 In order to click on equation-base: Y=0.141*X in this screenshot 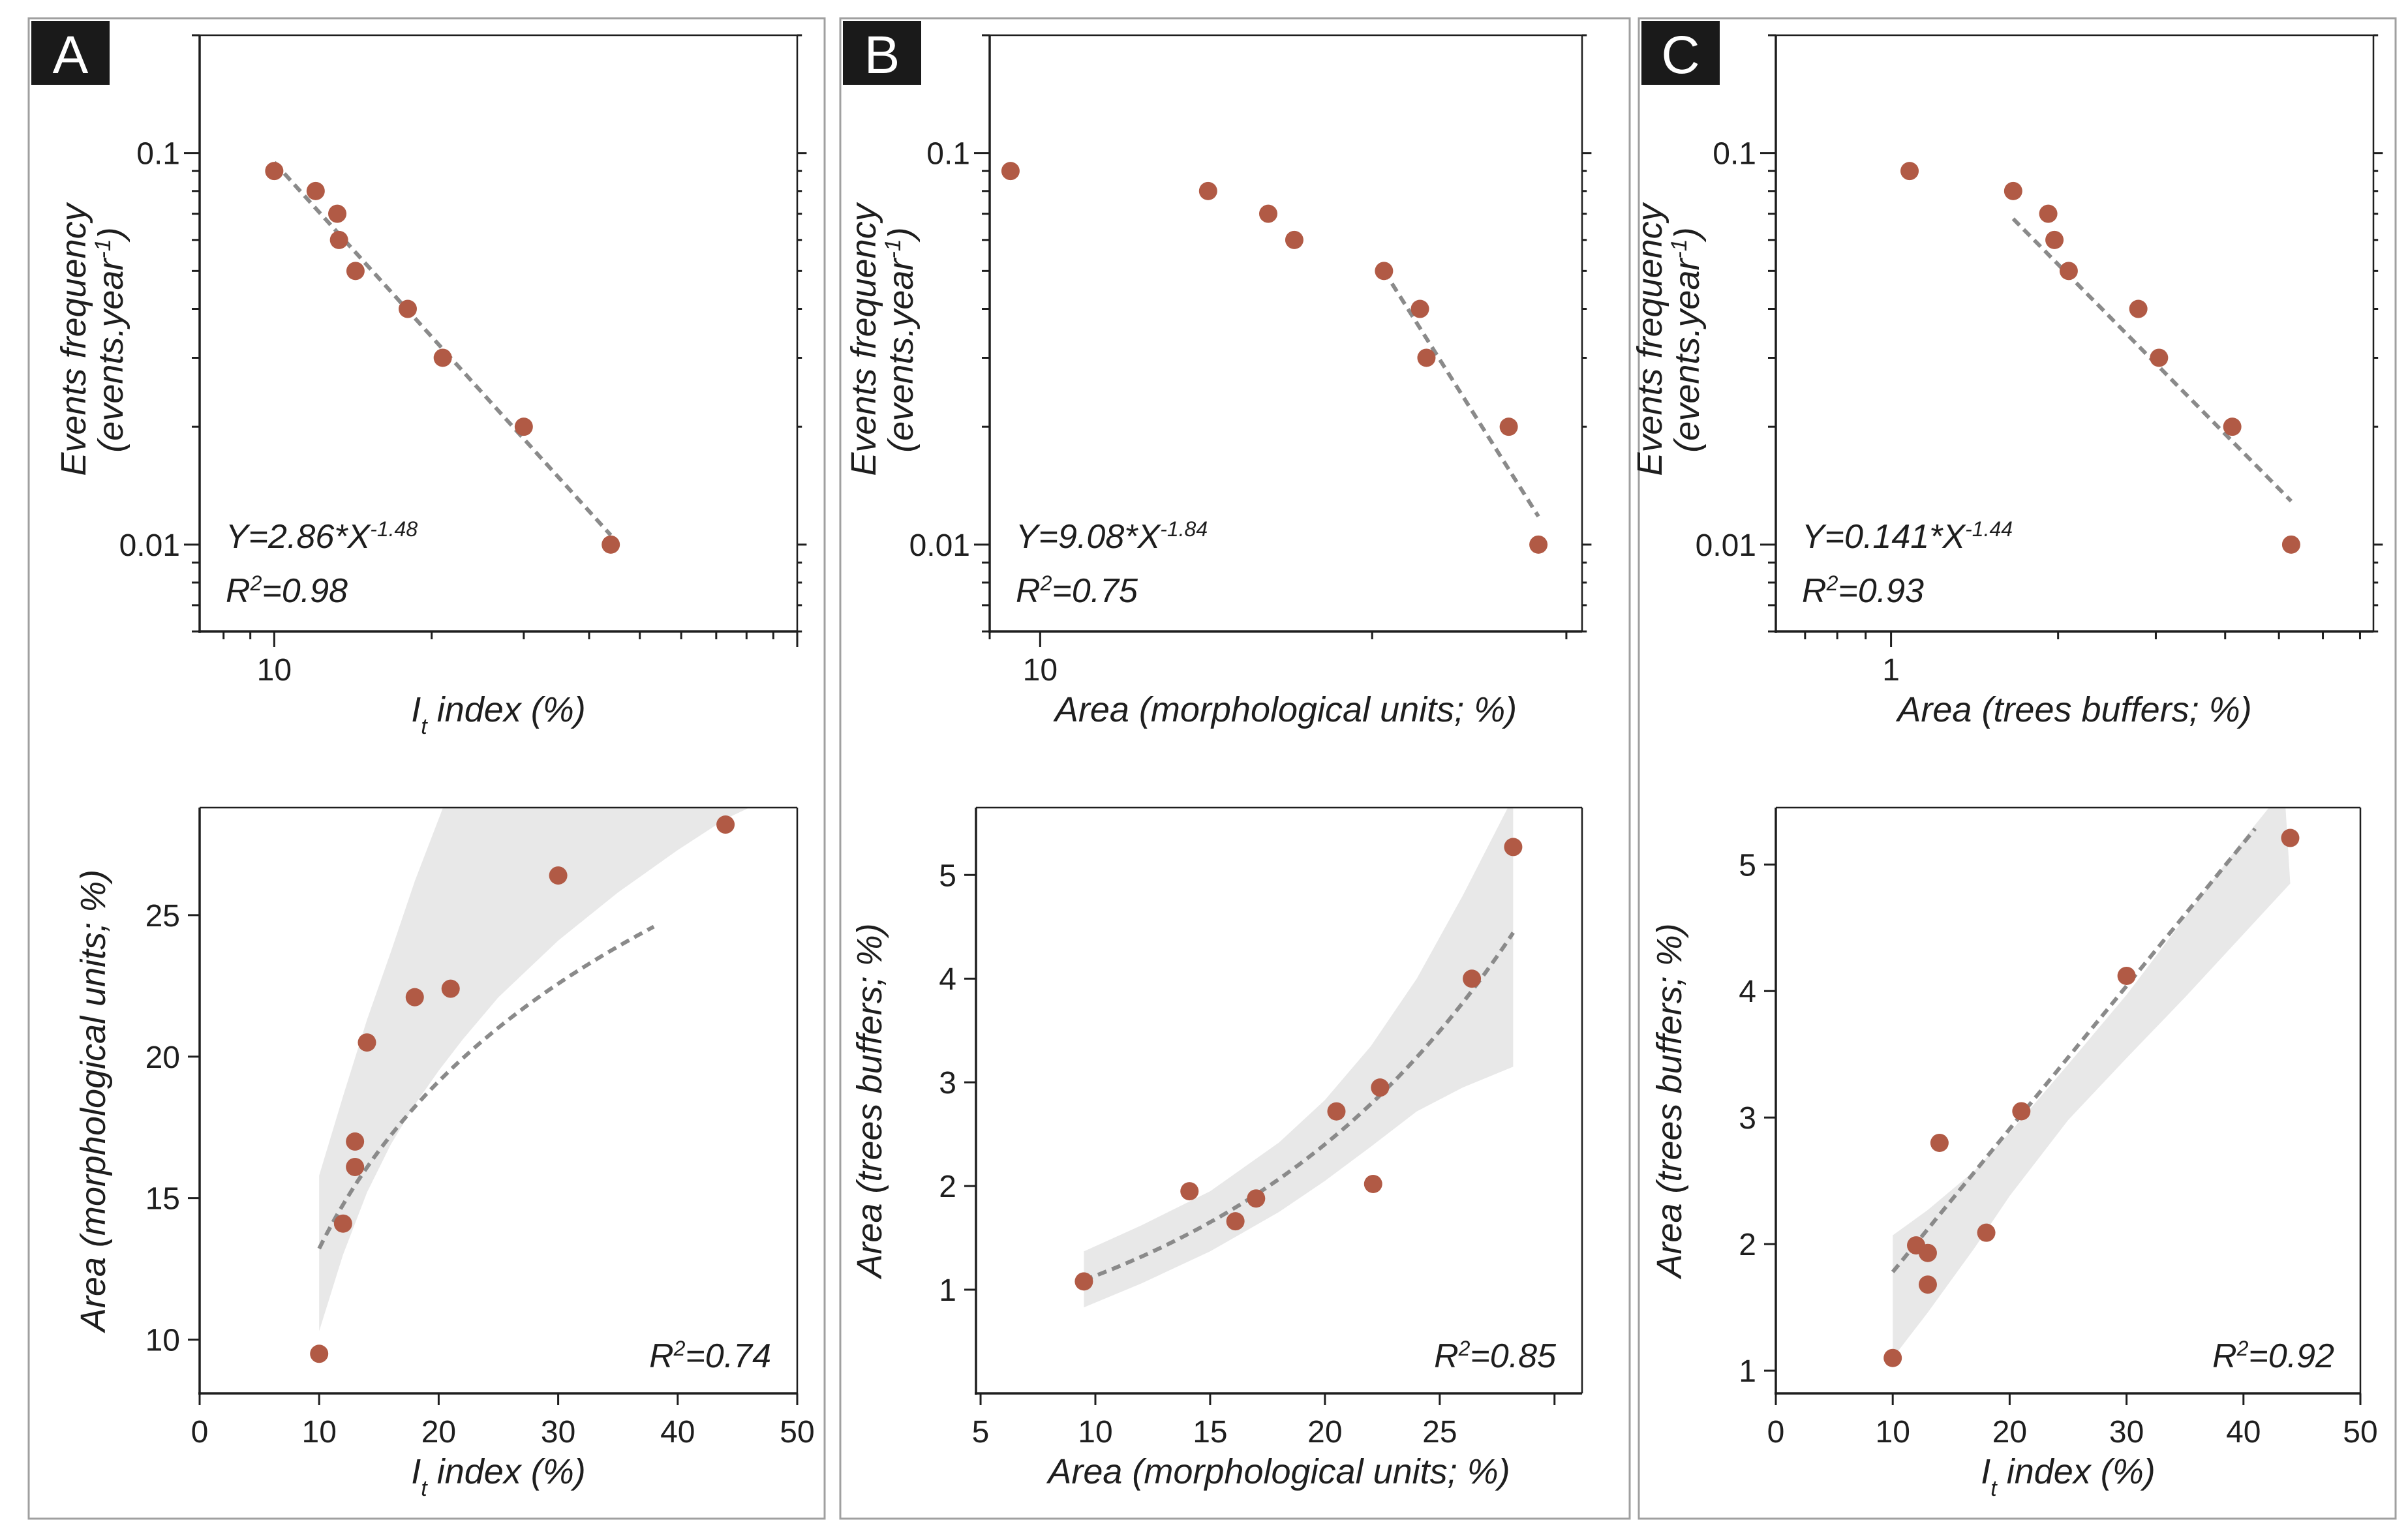, I will do `click(1884, 537)`.